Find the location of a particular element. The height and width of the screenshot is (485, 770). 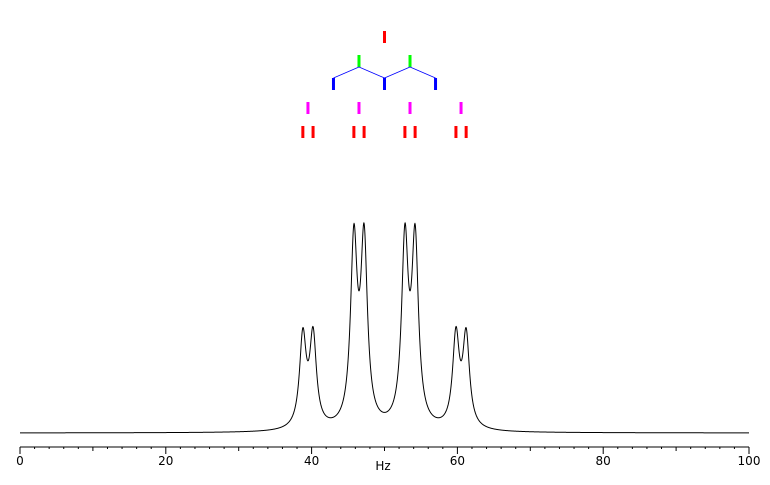

x-tick-label: 20 is located at coordinates (165, 461).